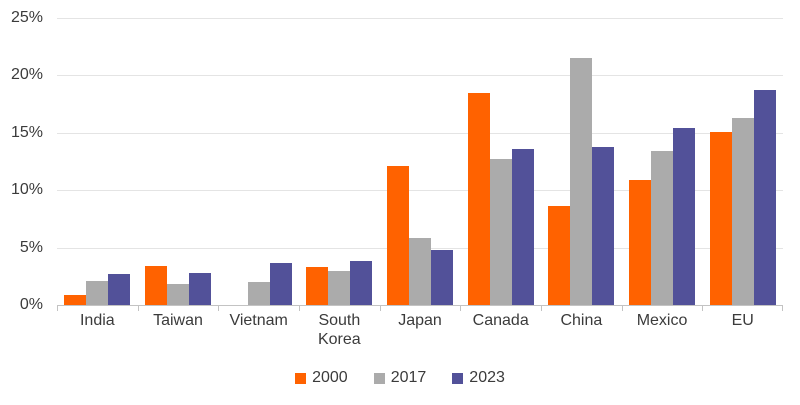 This screenshot has width=800, height=405. I want to click on legend-label: 2017, so click(408, 377).